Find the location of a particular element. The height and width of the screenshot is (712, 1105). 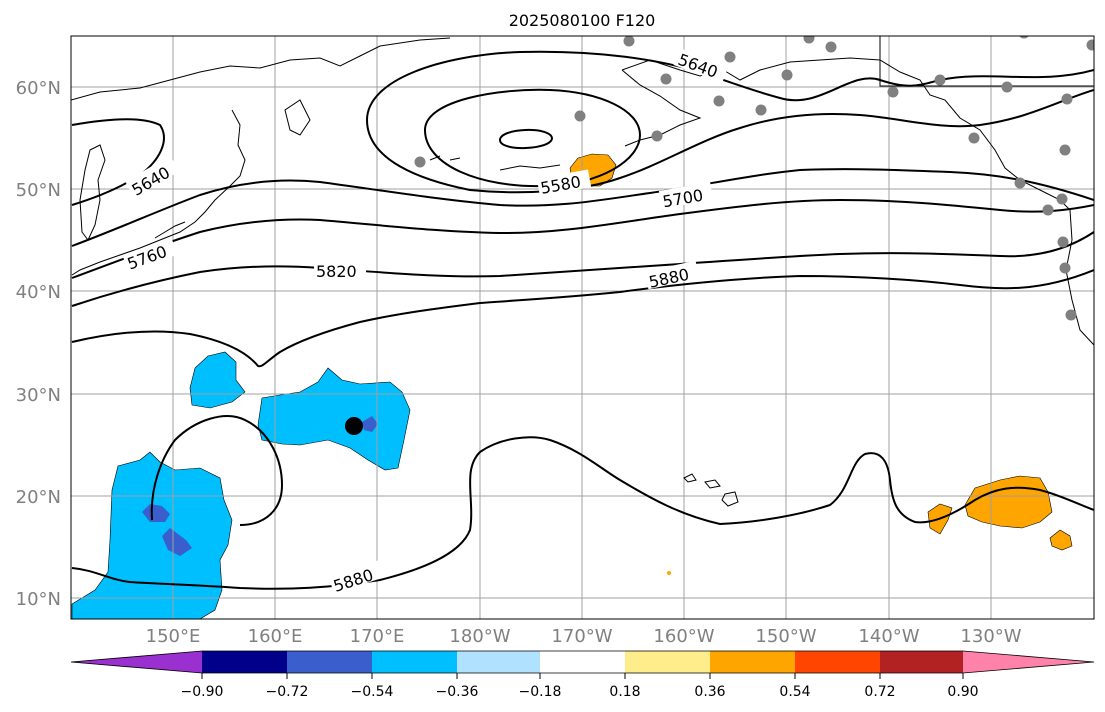

contour-5640-west is located at coordinates (118, 162).